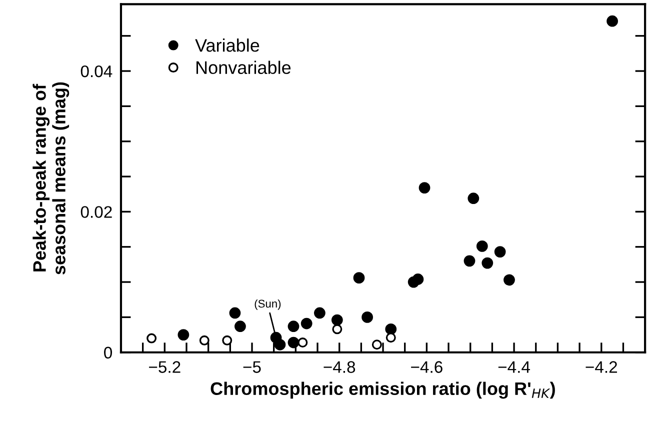 Image resolution: width=647 pixels, height=422 pixels. What do you see at coordinates (96, 71) in the screenshot?
I see `y-tick-label: 0.04` at bounding box center [96, 71].